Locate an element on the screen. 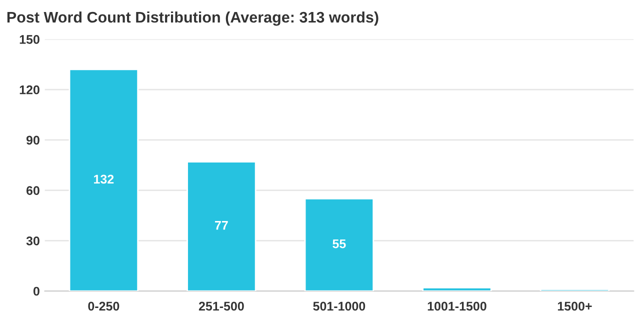 The height and width of the screenshot is (327, 640). x-tick-label: 251-500 is located at coordinates (221, 306).